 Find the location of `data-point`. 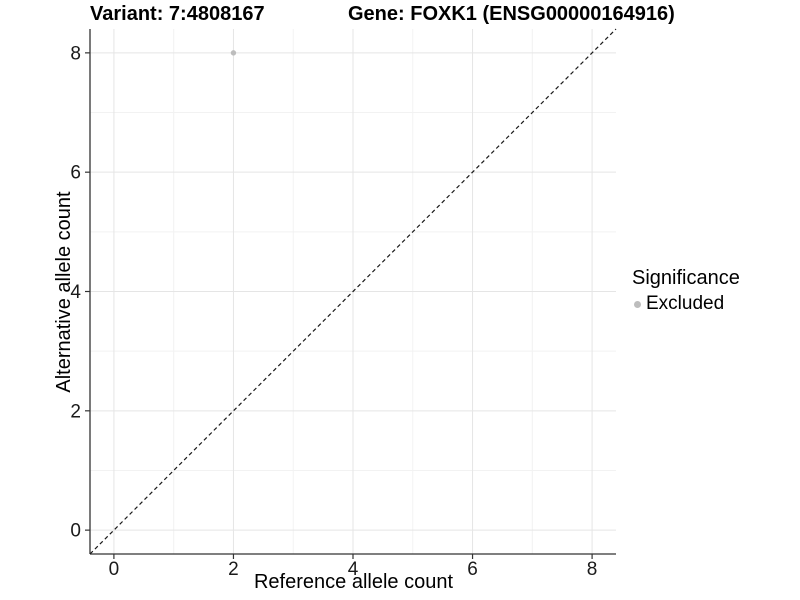

data-point is located at coordinates (233, 53).